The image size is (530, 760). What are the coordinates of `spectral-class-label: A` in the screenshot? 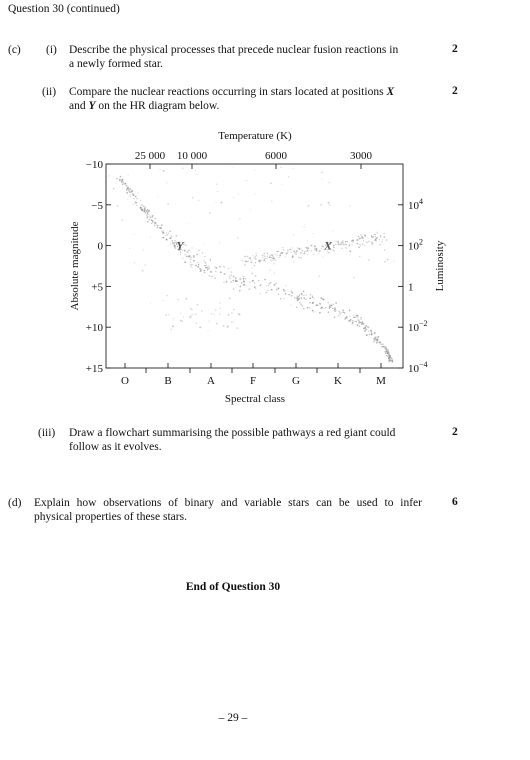 It's located at (211, 381).